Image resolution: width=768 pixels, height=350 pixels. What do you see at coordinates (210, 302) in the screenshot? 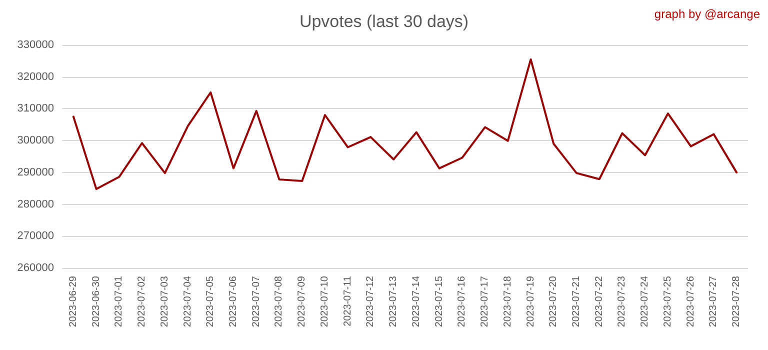
I see `x-tick-label: 2023-07-05` at bounding box center [210, 302].